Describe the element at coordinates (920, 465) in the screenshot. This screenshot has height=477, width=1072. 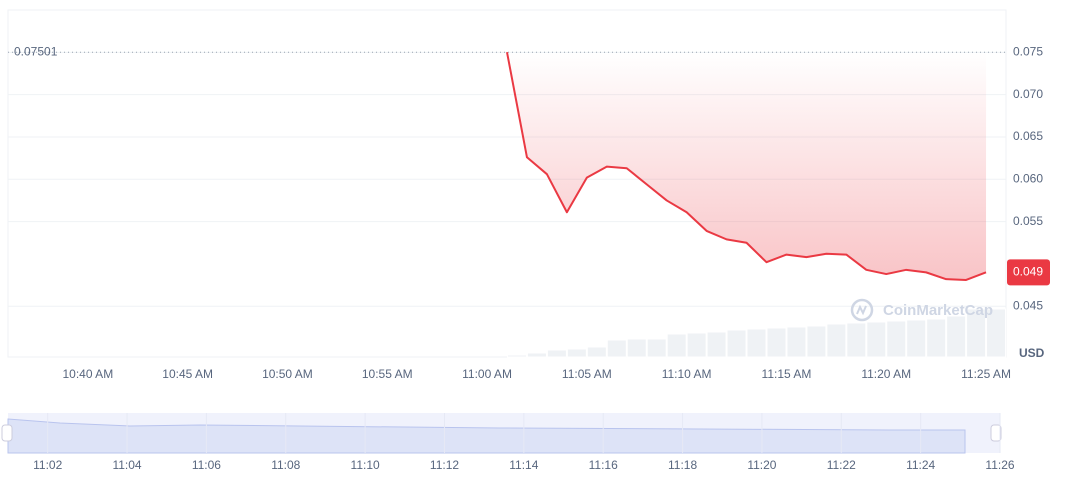
I see `navigator-tick-label: 11:24` at that location.